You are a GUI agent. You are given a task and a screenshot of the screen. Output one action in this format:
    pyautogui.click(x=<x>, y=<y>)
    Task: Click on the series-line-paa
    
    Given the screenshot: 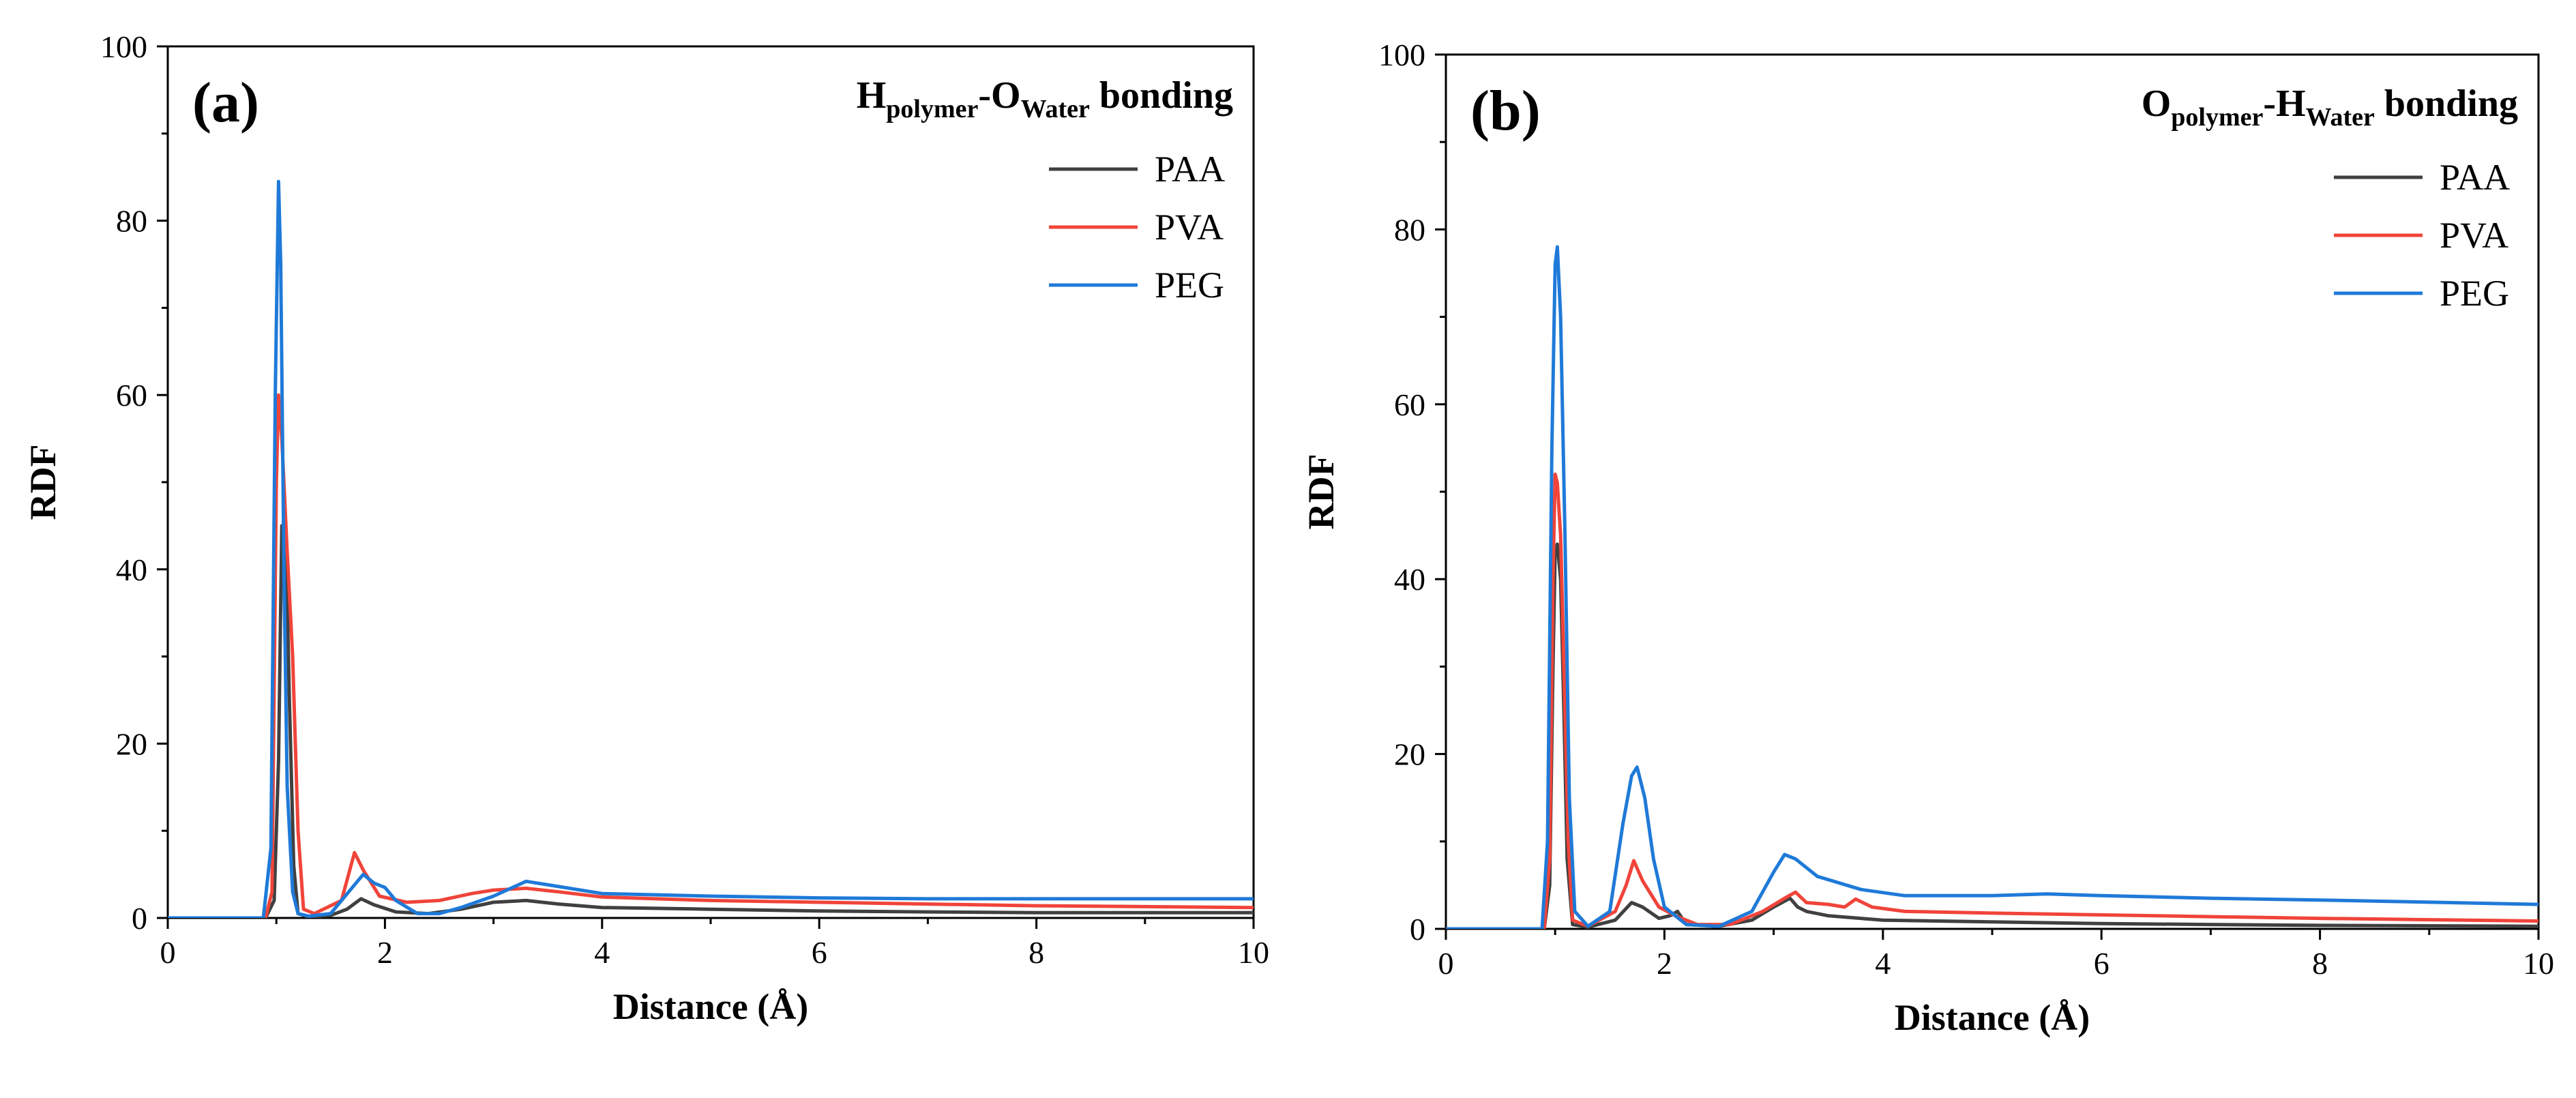 What is the action you would take?
    pyautogui.click(x=1992, y=736)
    